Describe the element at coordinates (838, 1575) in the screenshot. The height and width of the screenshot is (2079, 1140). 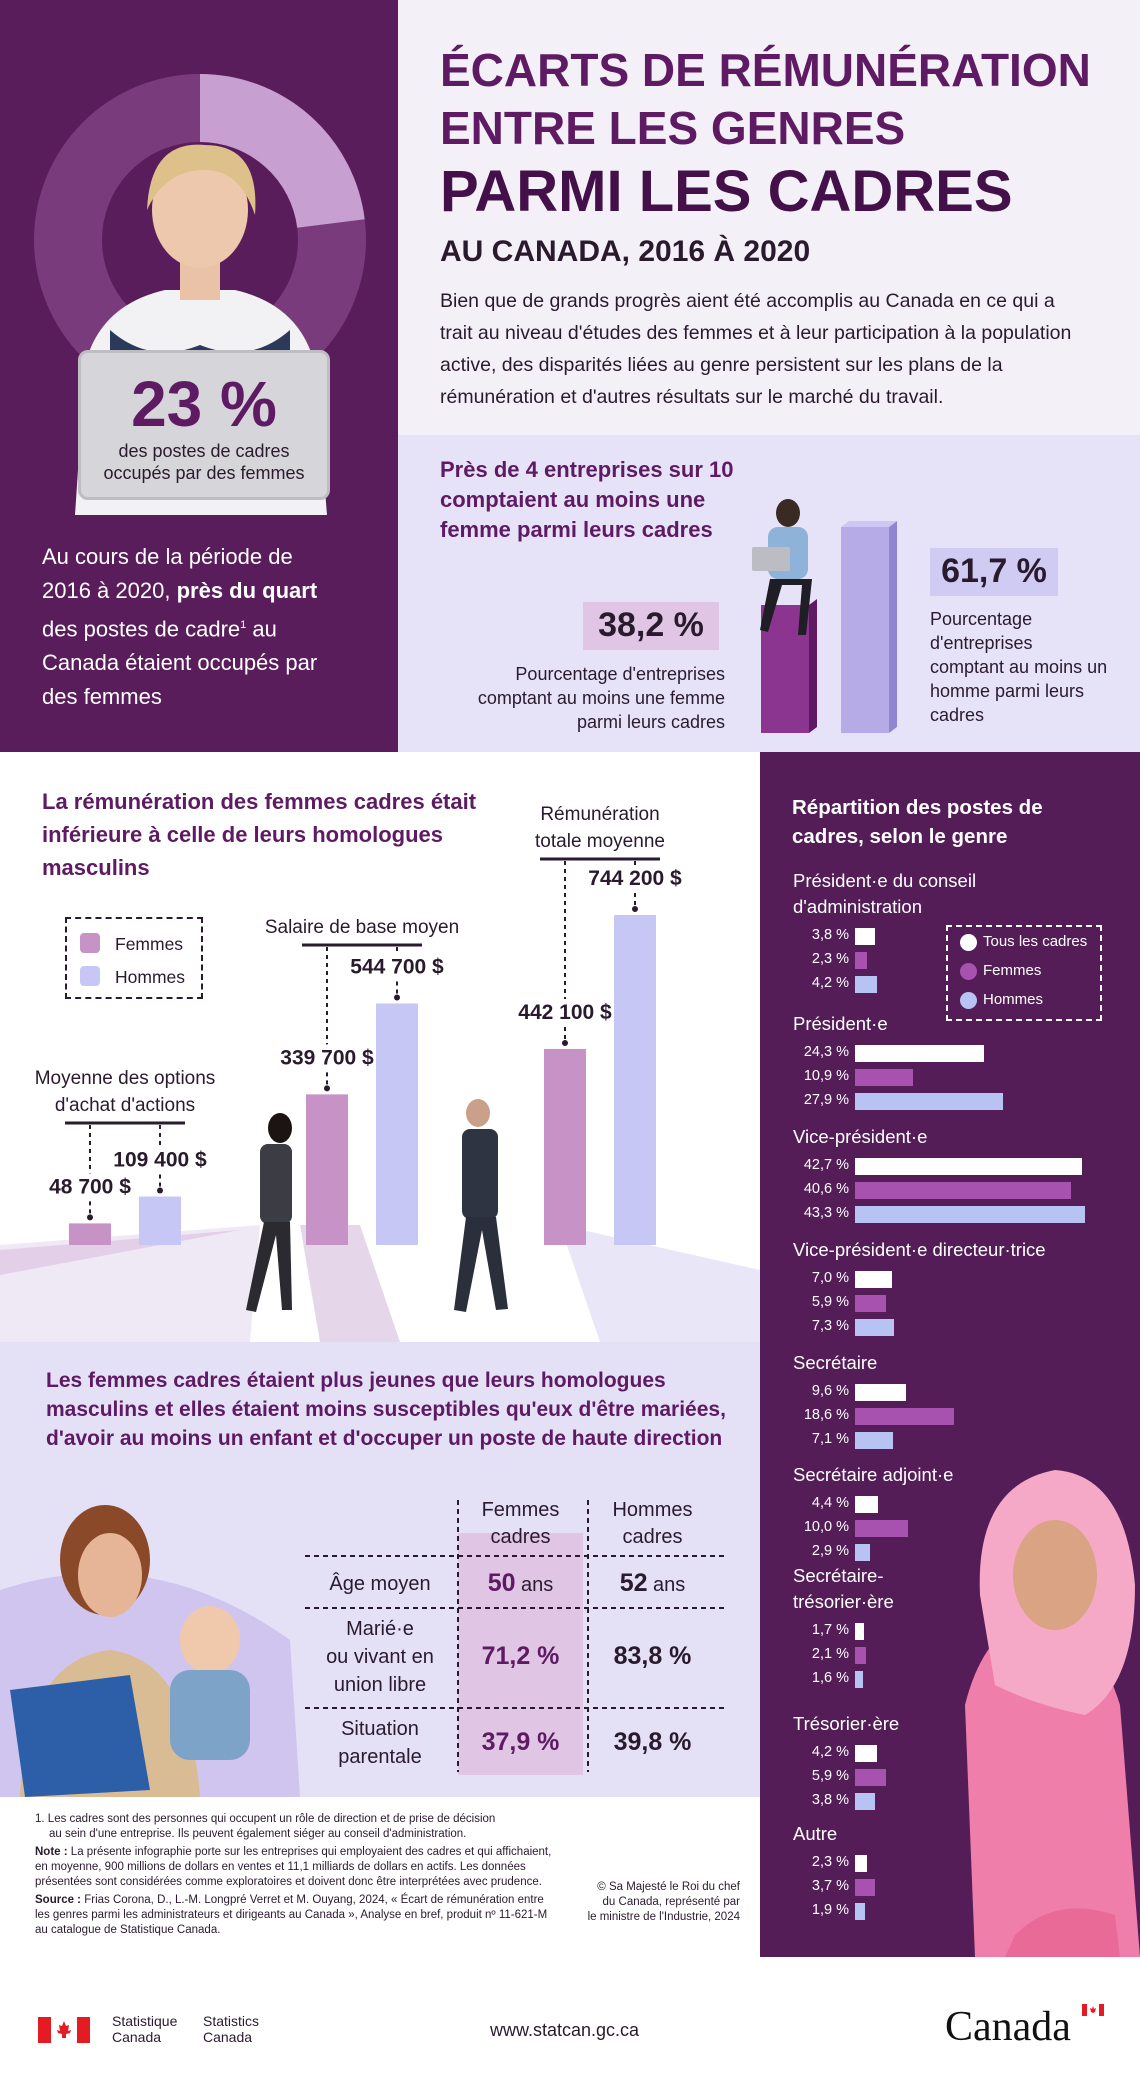
I see `dist-category-label-6-0: Secrétaire-` at that location.